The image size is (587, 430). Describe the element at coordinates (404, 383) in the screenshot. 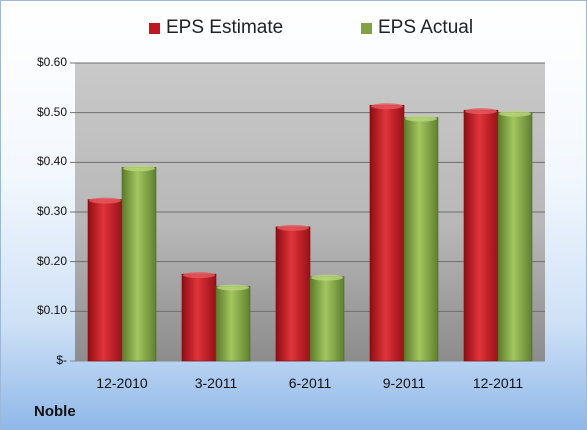

I see `x-tick-label: 9-2011` at that location.